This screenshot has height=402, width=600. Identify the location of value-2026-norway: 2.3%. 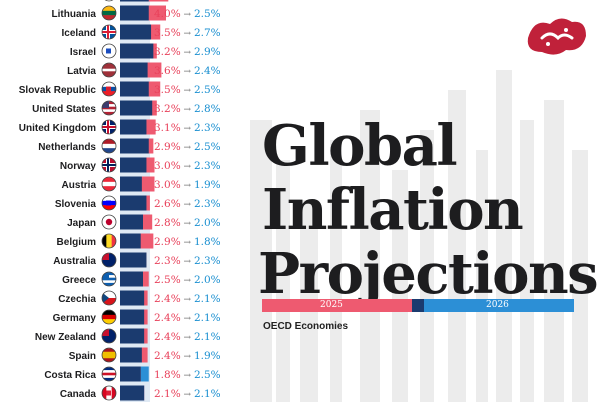
(207, 166).